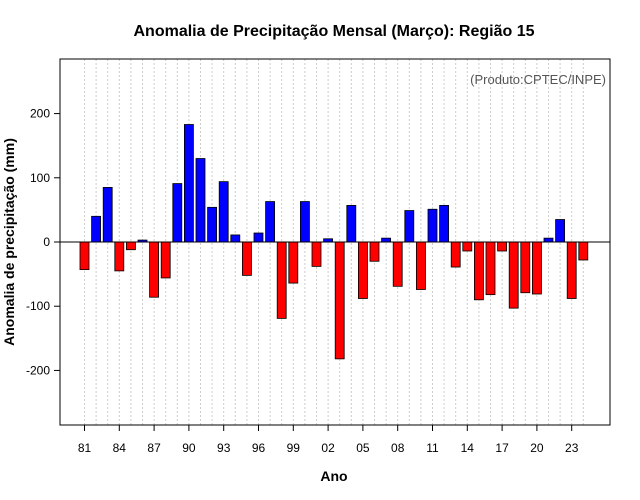 The height and width of the screenshot is (500, 640). I want to click on bar-2023, so click(571, 270).